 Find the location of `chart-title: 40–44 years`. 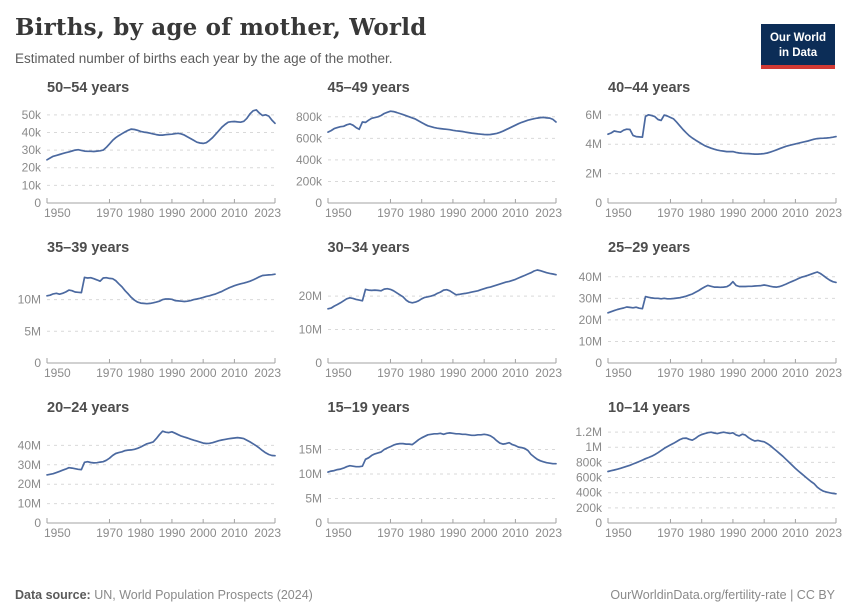

chart-title: 40–44 years is located at coordinates (649, 87).